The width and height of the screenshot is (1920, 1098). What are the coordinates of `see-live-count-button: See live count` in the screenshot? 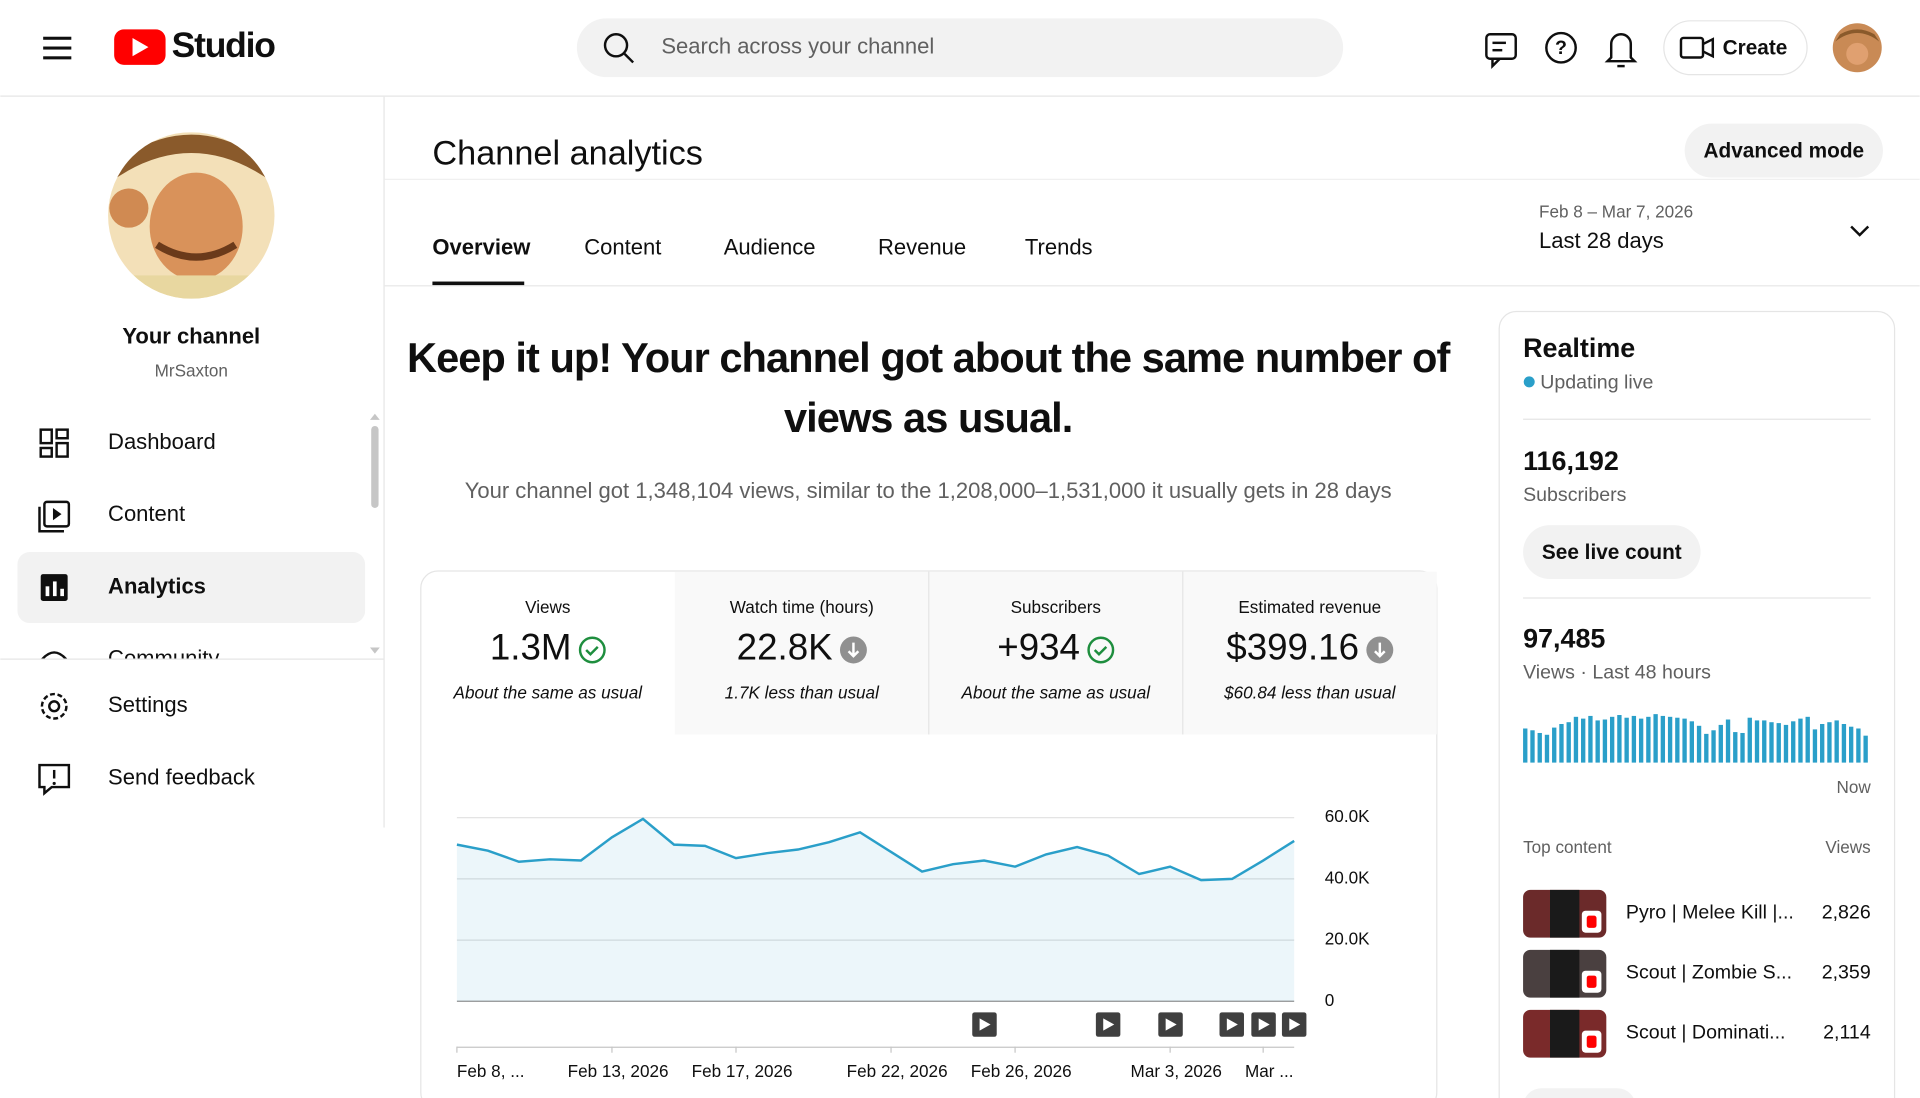 It's located at (1612, 552).